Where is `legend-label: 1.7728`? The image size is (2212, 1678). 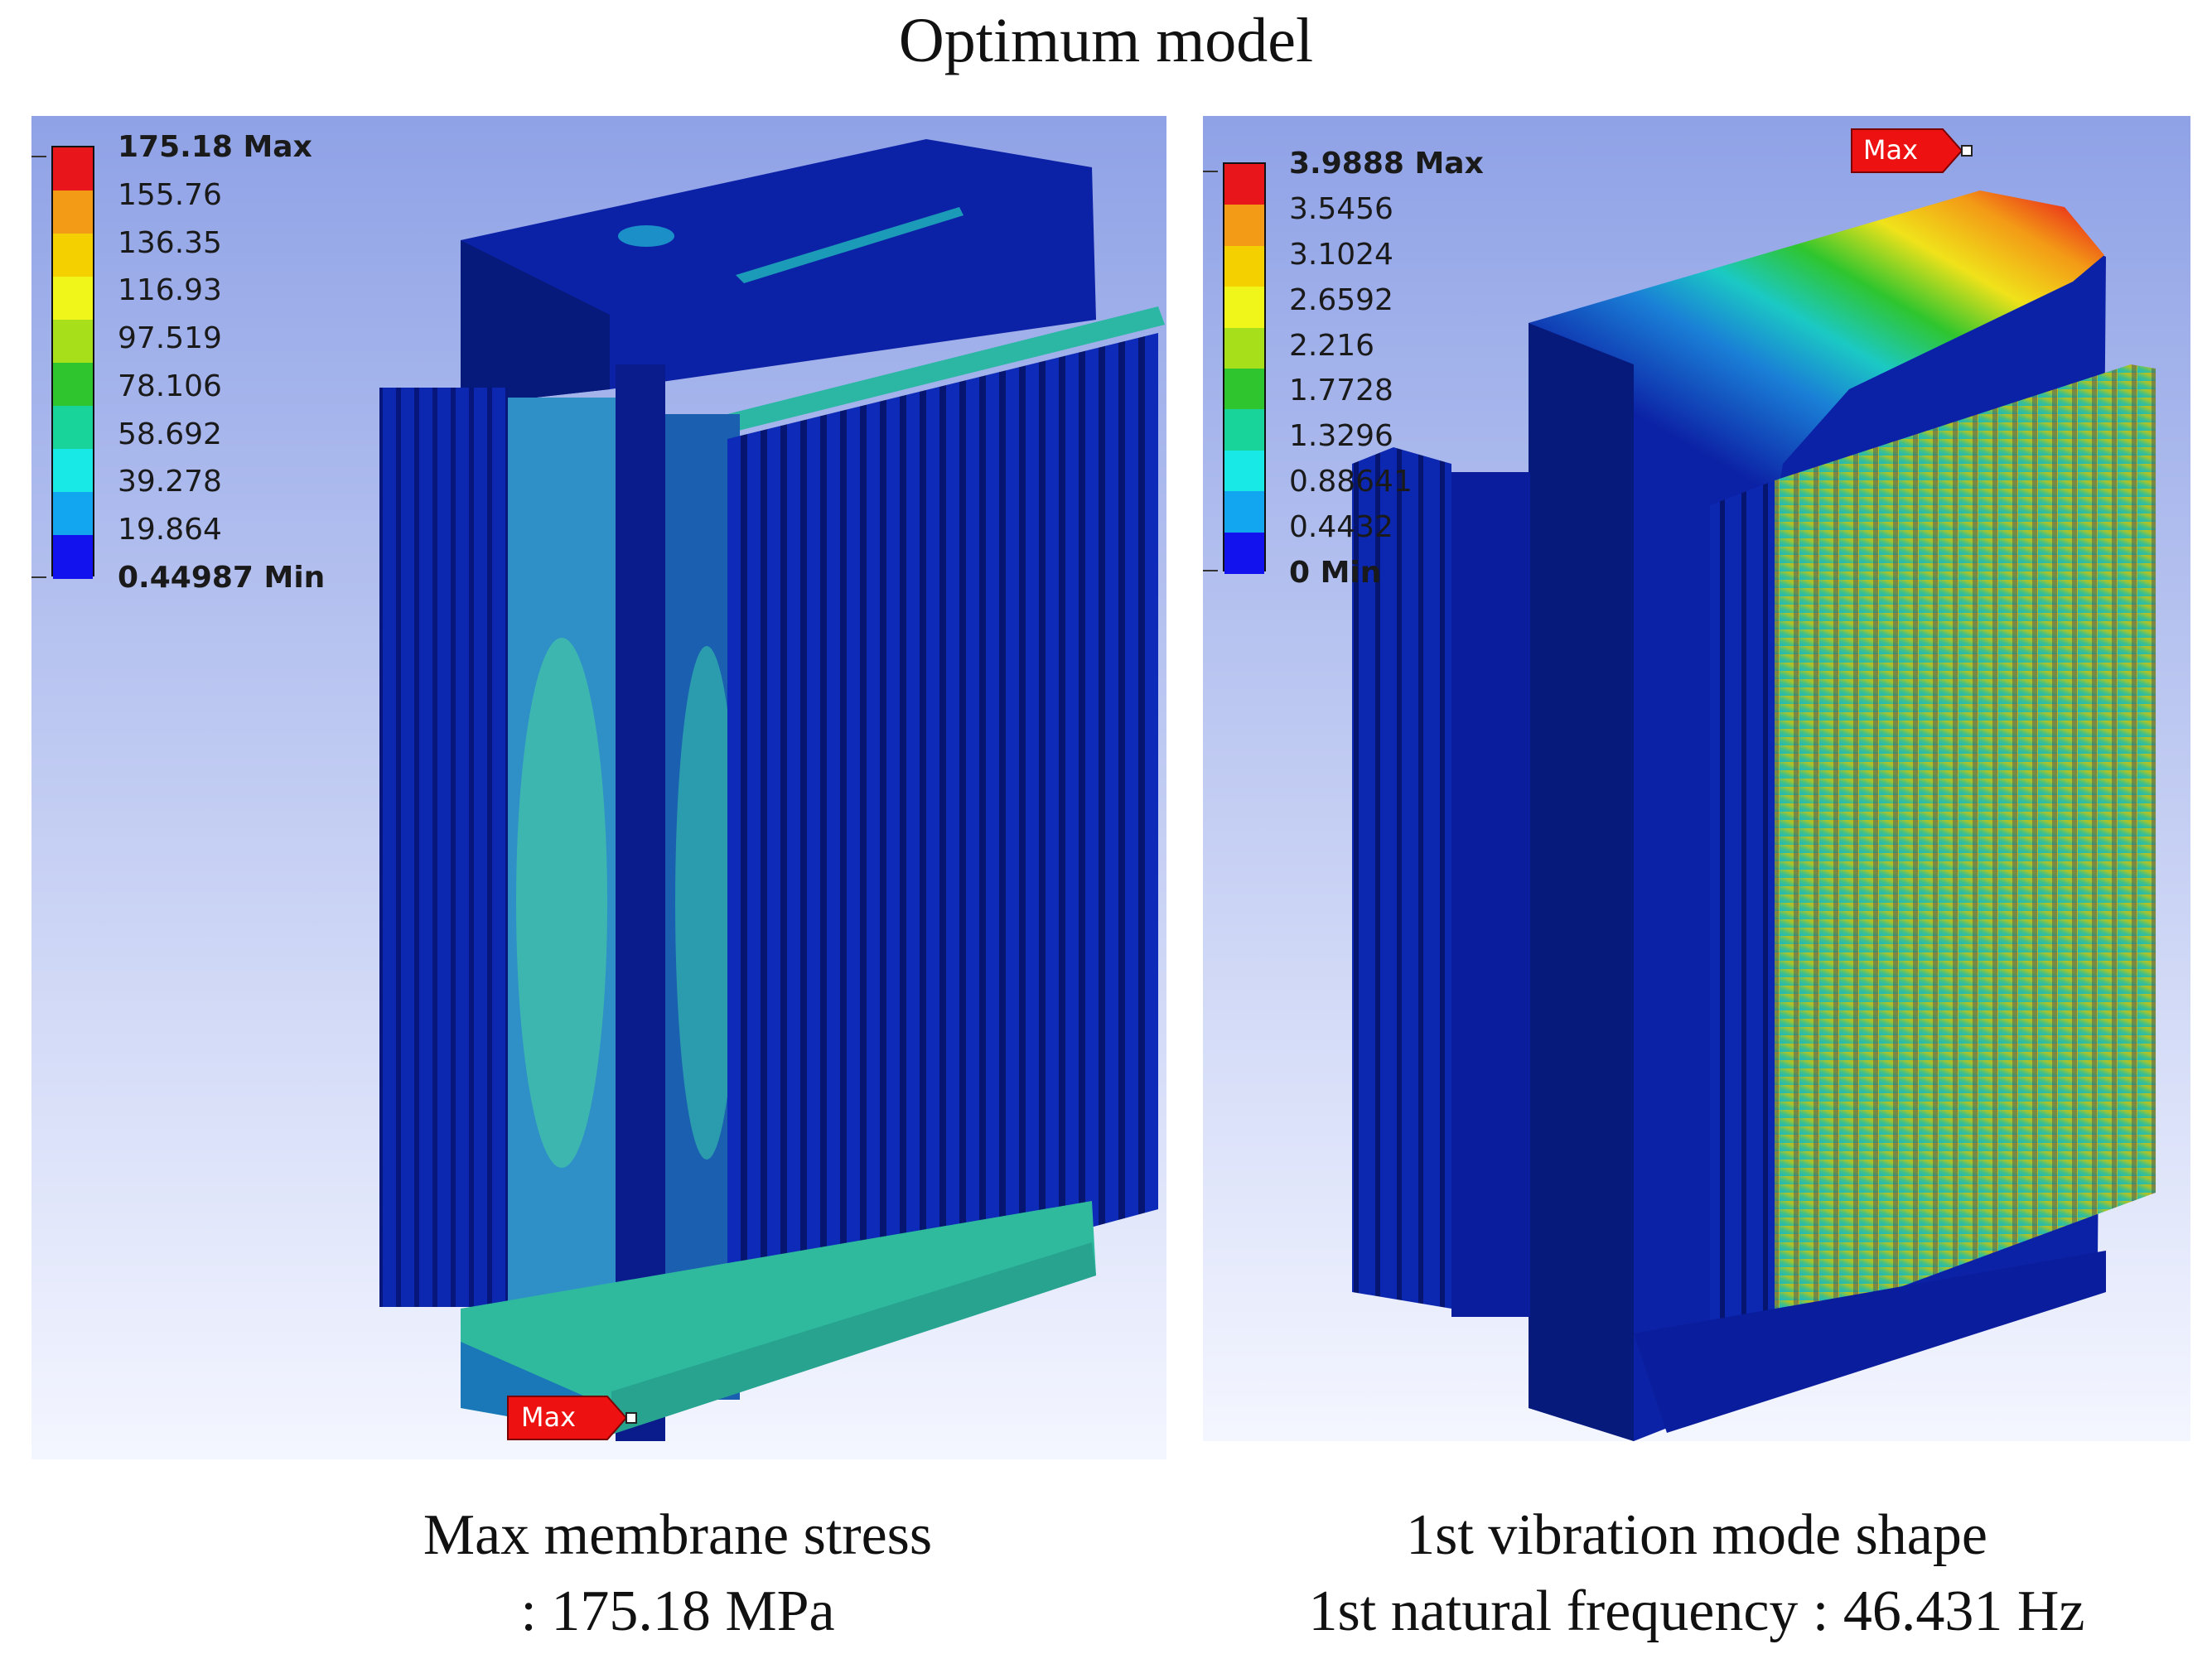 legend-label: 1.7728 is located at coordinates (1341, 391).